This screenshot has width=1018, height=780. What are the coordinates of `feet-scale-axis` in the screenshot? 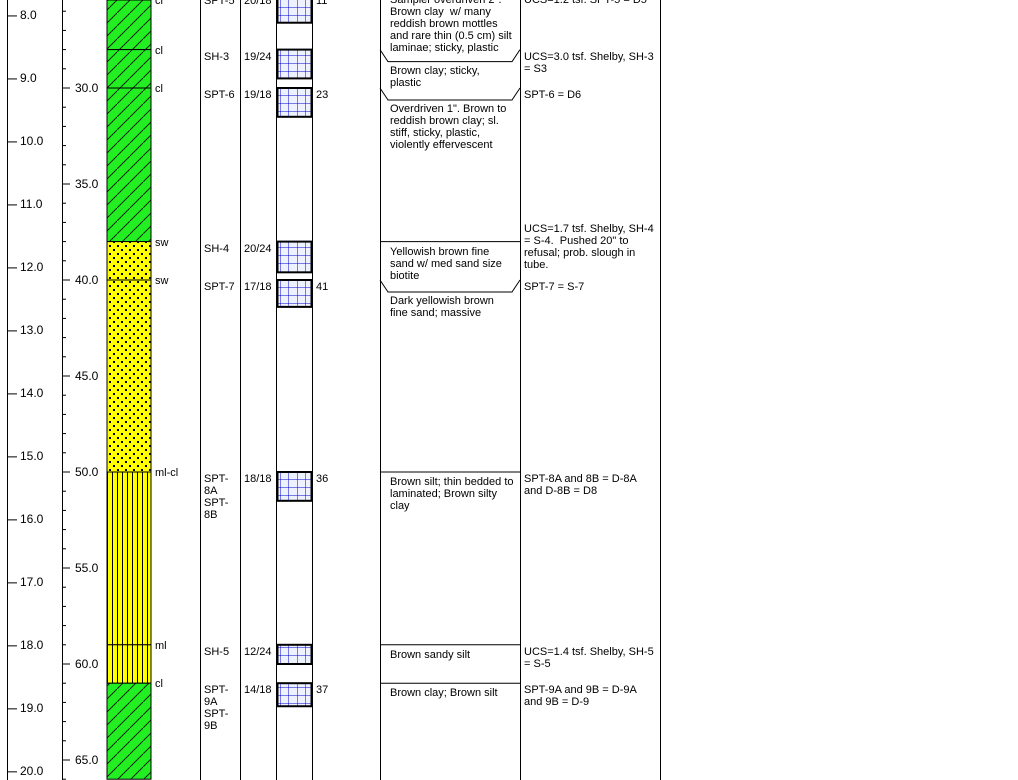 It's located at (62, 390).